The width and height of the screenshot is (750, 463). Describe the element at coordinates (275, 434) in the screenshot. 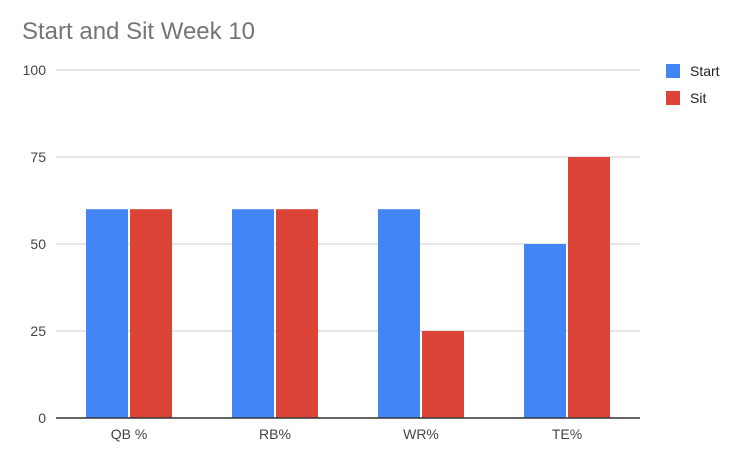

I see `x-tick-label: RB%` at that location.